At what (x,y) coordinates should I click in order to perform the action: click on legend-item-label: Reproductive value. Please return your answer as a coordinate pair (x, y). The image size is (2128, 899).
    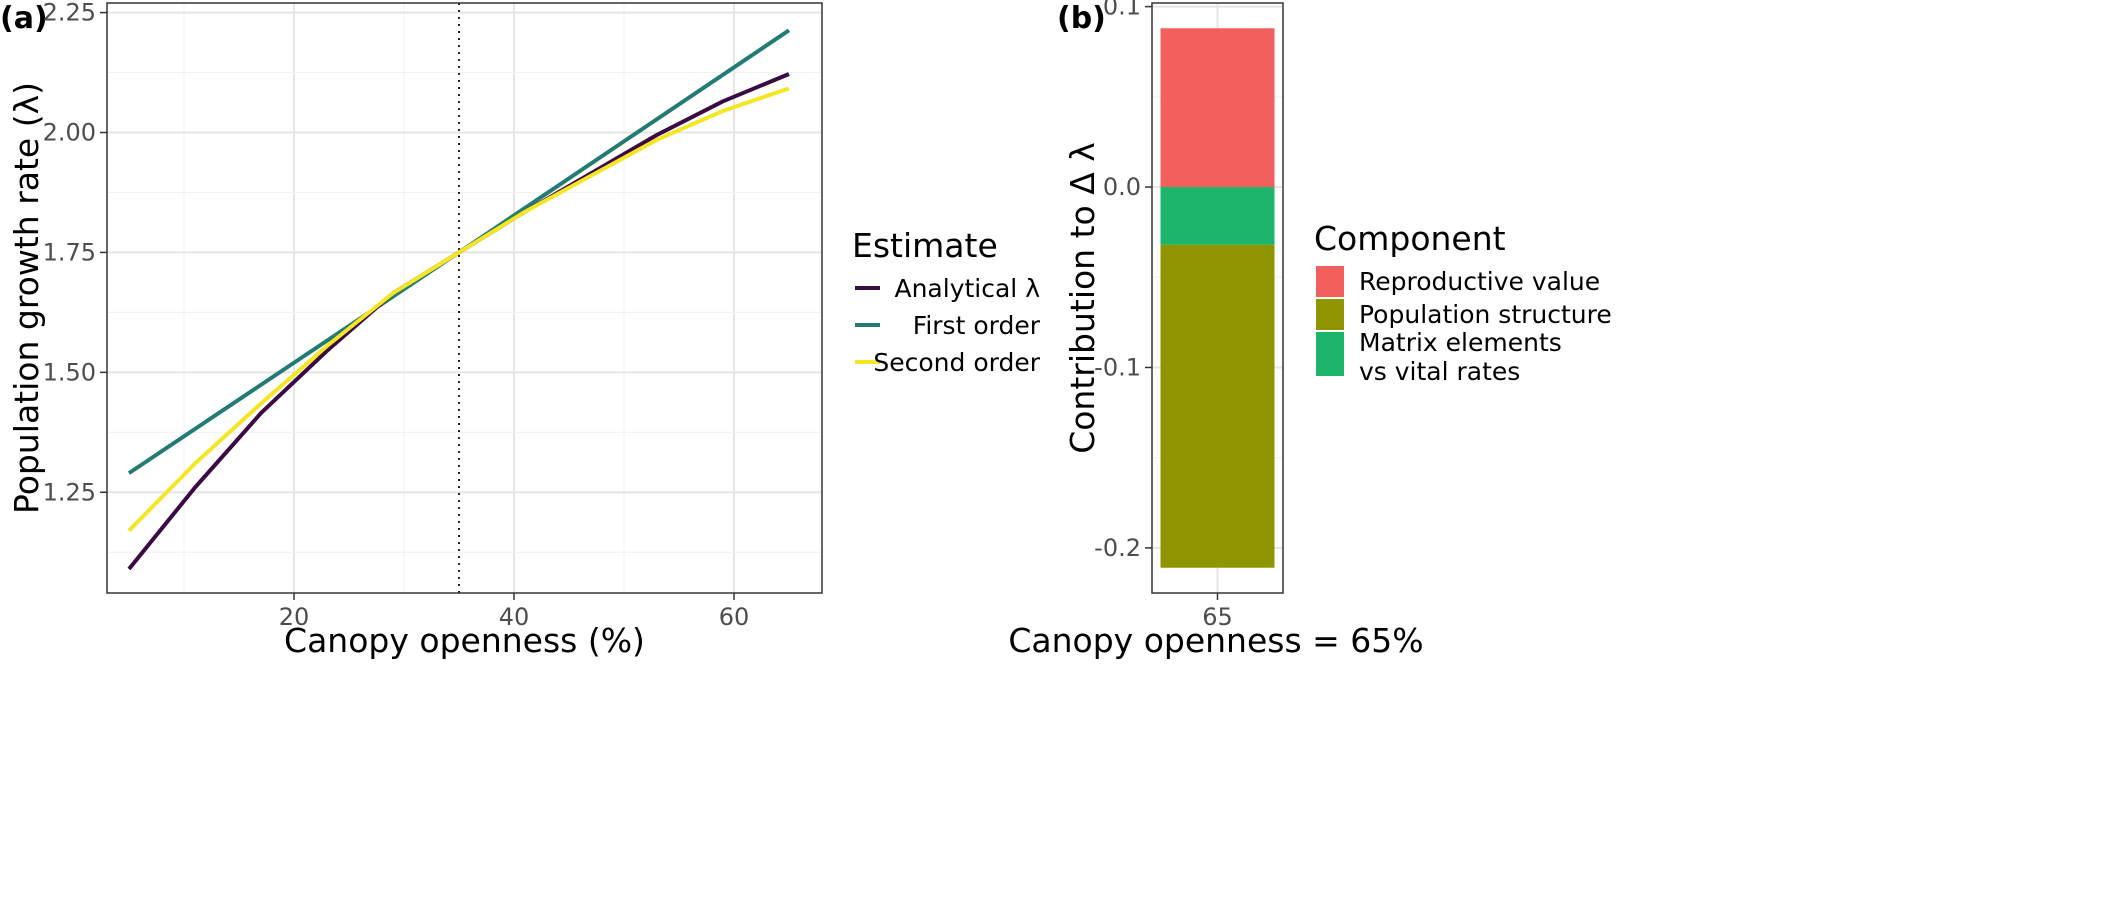
    Looking at the image, I should click on (1479, 281).